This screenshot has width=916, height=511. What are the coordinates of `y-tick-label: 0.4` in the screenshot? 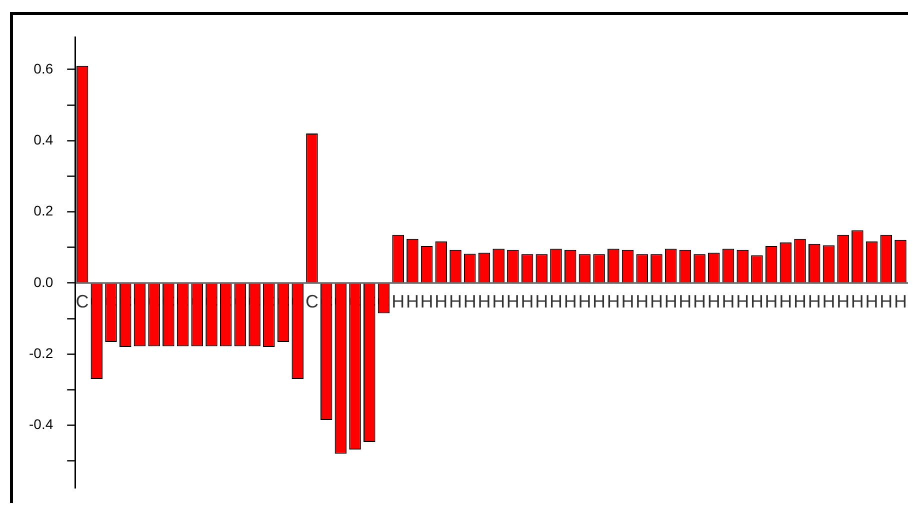 It's located at (44, 139).